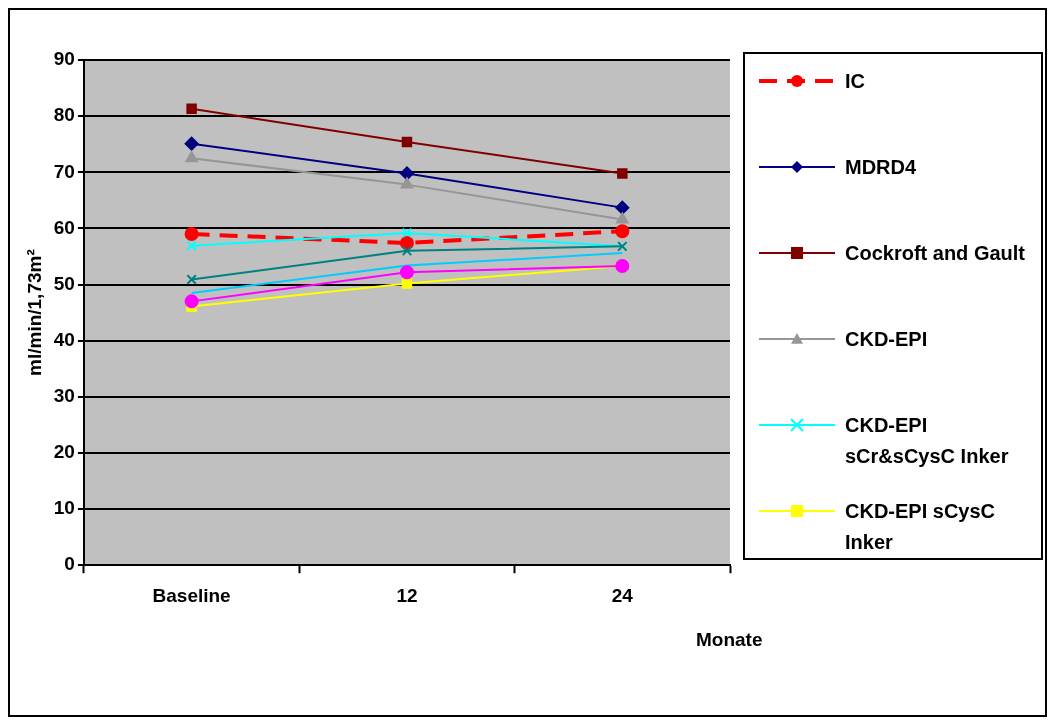  I want to click on y-tick-label: 90, so click(64, 59).